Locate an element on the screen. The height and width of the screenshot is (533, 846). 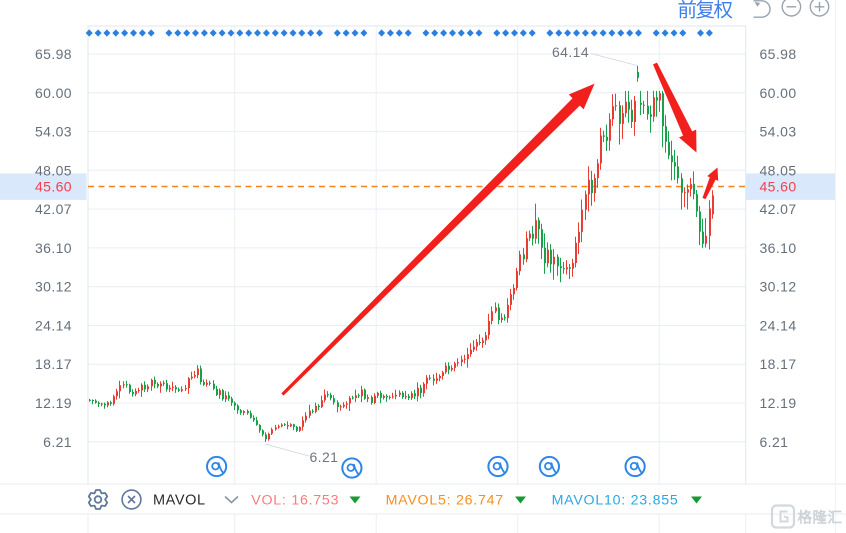
svg-text: MAVOL5: 26.747 is located at coordinates (445, 501).